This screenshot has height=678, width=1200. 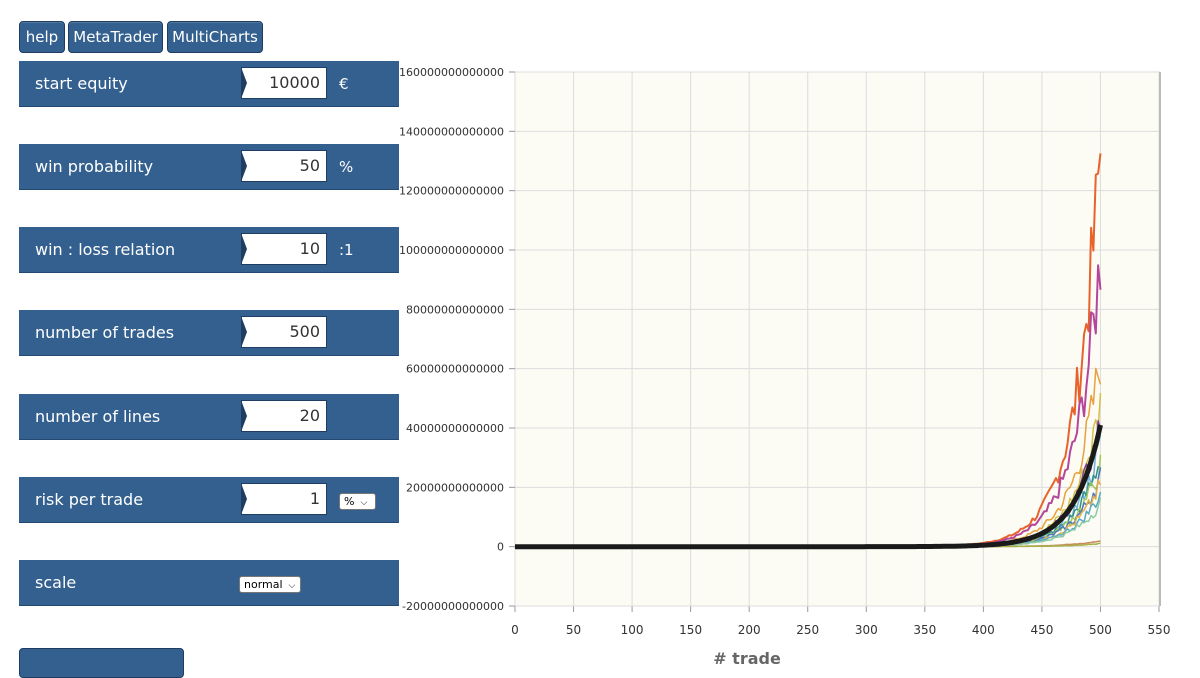 I want to click on x-tick-label: 400, so click(x=983, y=630).